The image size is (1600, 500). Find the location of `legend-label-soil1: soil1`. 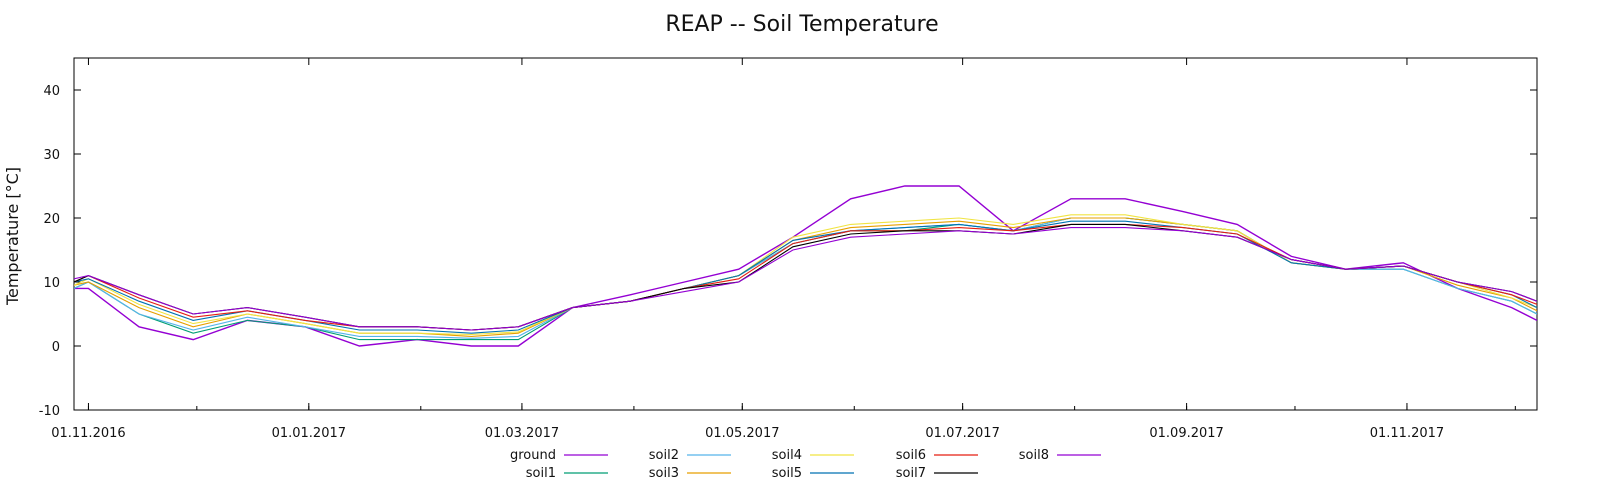

legend-label-soil1: soil1 is located at coordinates (541, 473).